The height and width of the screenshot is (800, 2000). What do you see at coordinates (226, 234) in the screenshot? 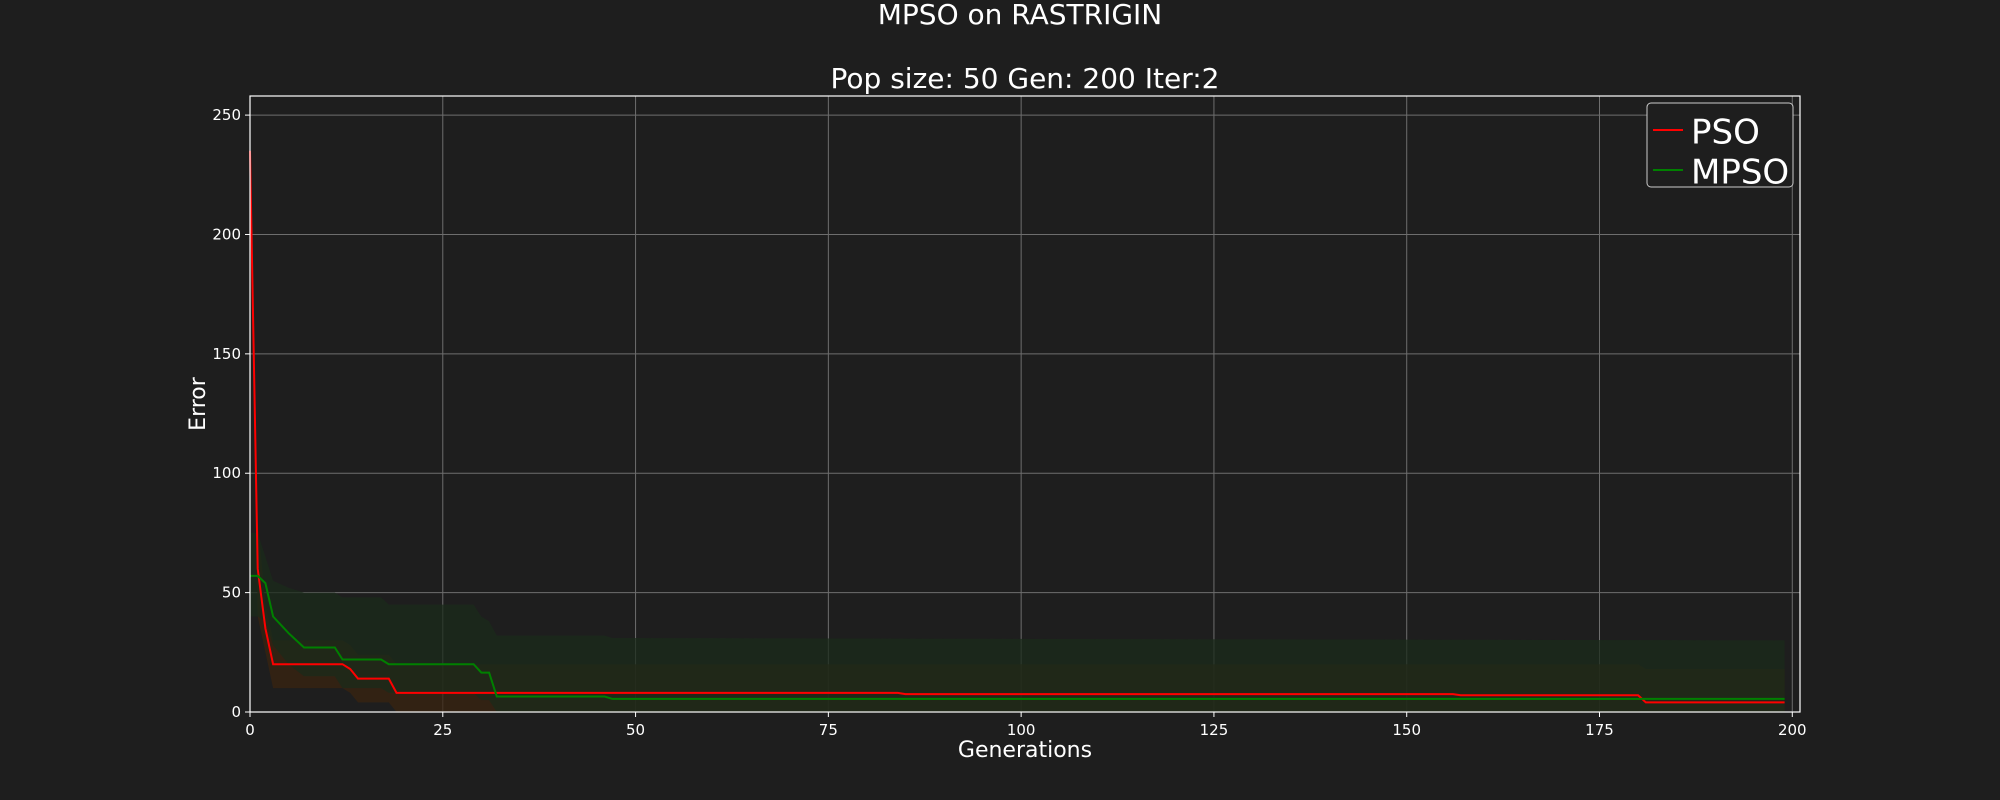
I see `y-tick-label: 200` at bounding box center [226, 234].